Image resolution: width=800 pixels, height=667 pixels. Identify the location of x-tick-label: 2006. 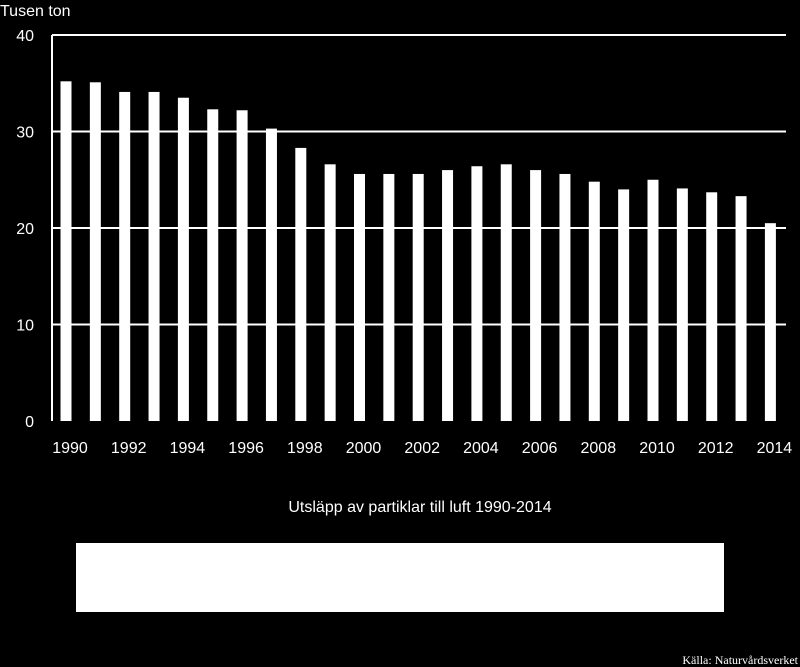
(540, 448).